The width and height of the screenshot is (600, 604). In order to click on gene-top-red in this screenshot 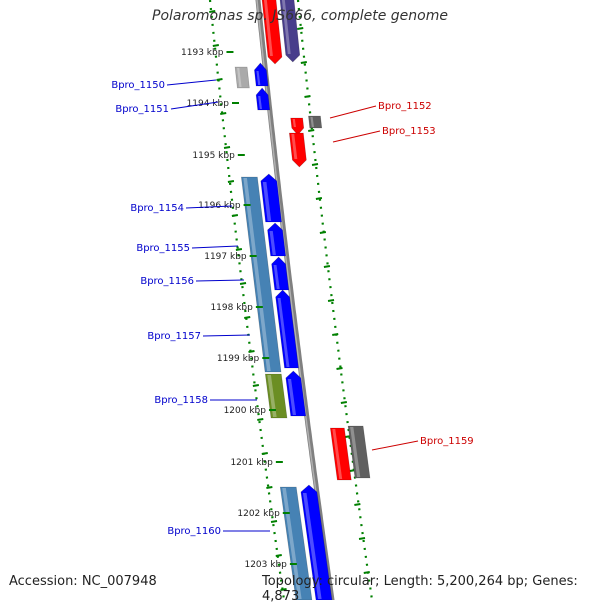, I will do `click(272, 32)`.